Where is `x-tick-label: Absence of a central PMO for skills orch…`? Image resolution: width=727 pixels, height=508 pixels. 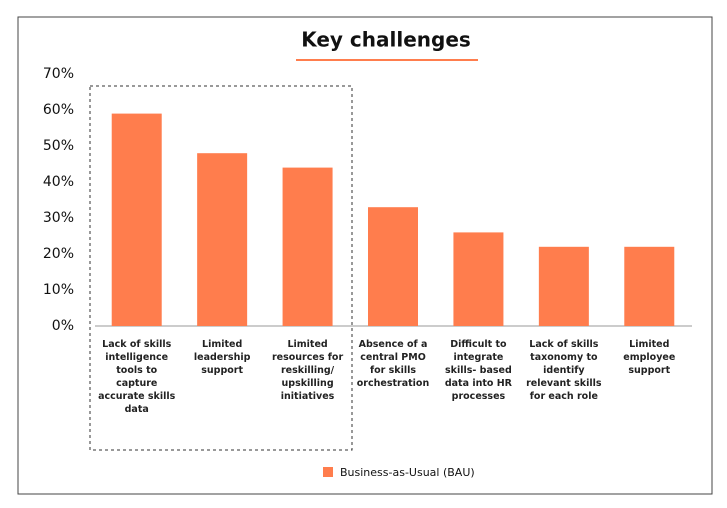 x-tick-label: Absence of a central PMO for skills orch… is located at coordinates (393, 364).